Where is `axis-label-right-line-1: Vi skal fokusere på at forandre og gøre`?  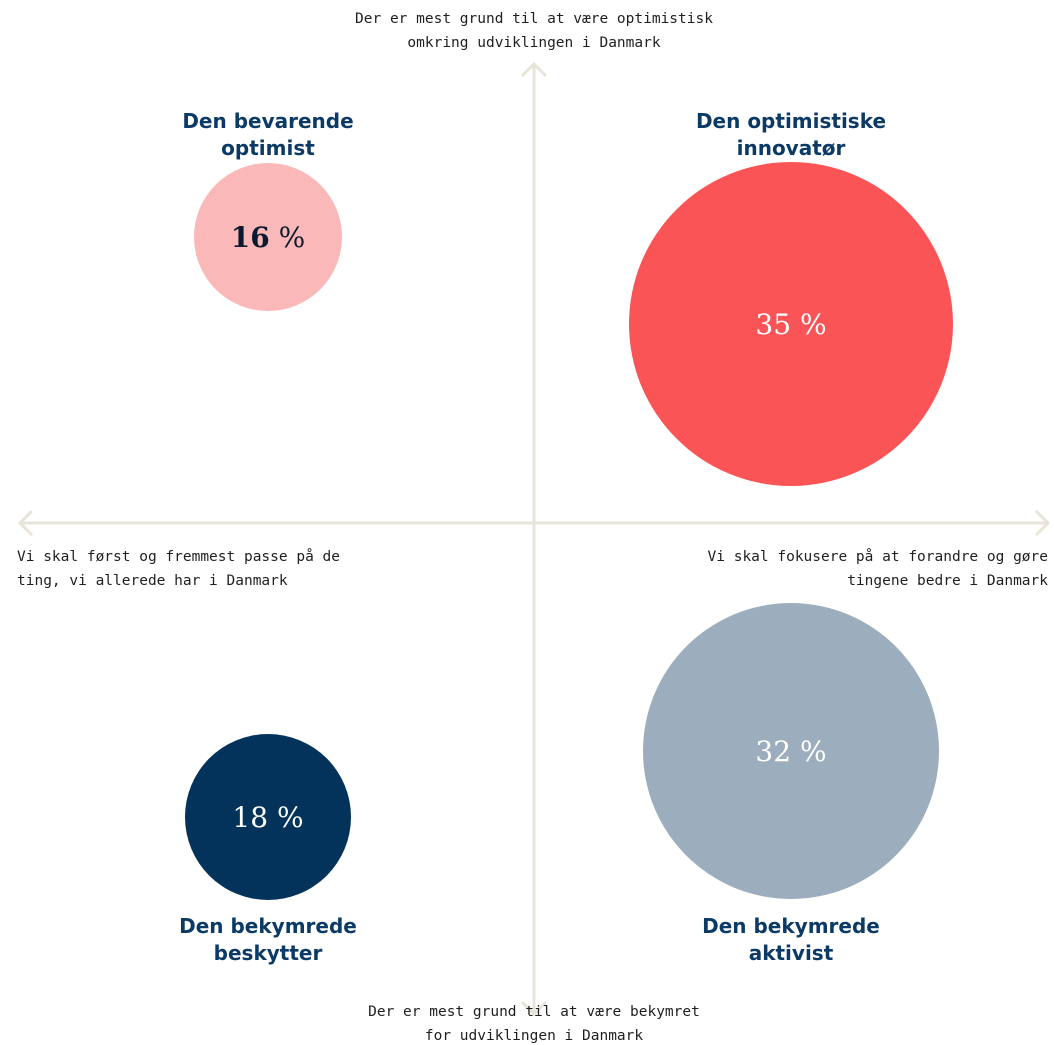 axis-label-right-line-1: Vi skal fokusere på at forandre og gøre is located at coordinates (878, 556).